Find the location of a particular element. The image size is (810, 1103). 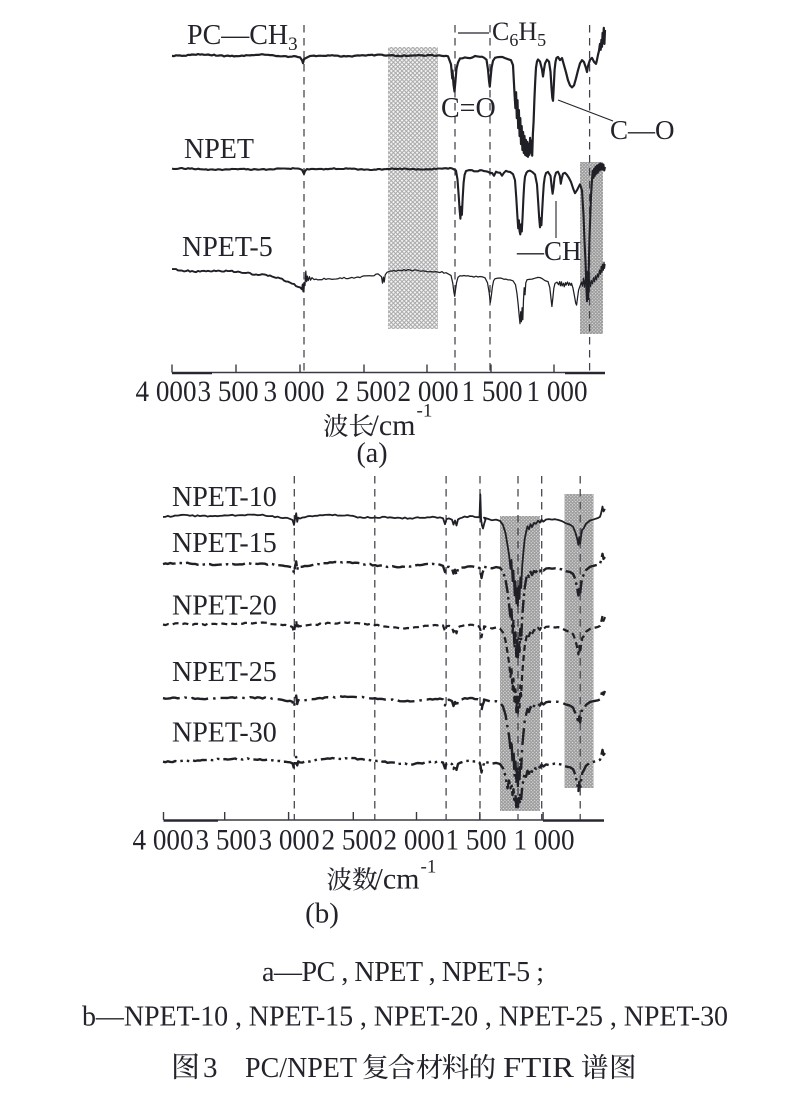

svg-text: NPET-20 is located at coordinates (224, 606).